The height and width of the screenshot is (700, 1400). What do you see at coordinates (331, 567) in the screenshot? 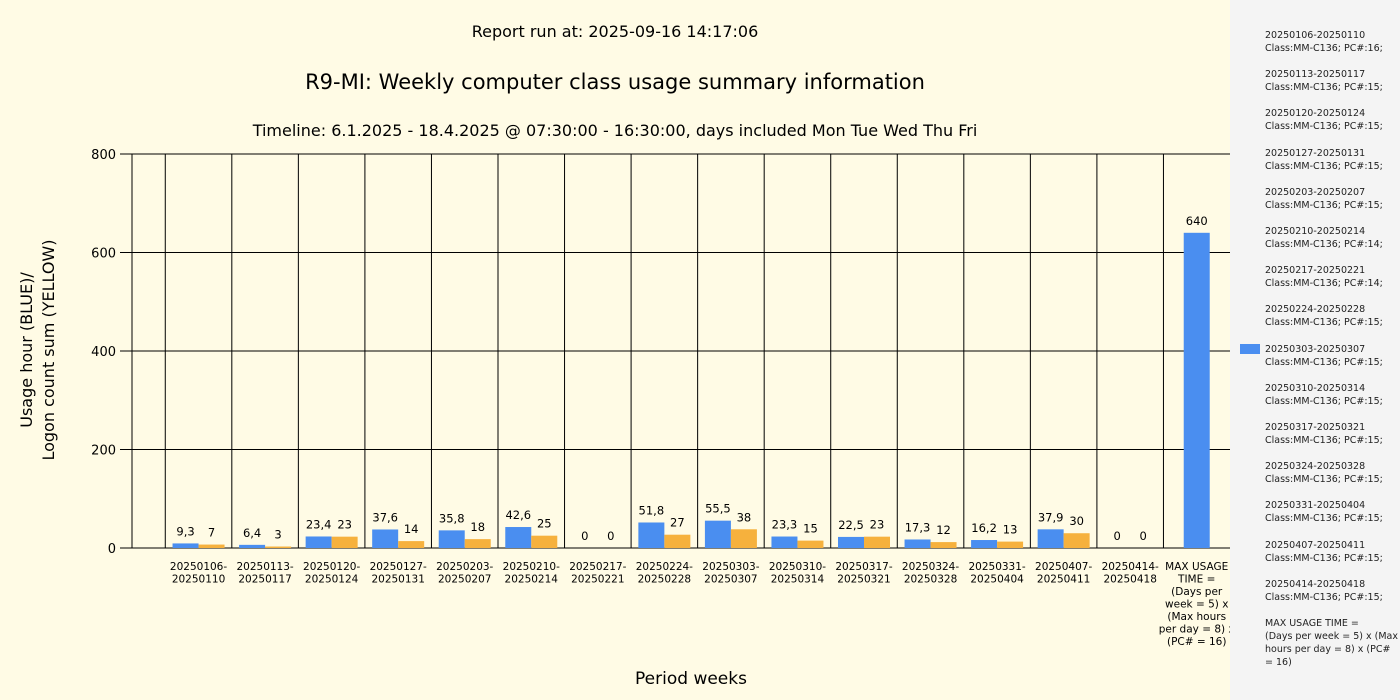
I see `x-tick-label: 20250120-` at bounding box center [331, 567].